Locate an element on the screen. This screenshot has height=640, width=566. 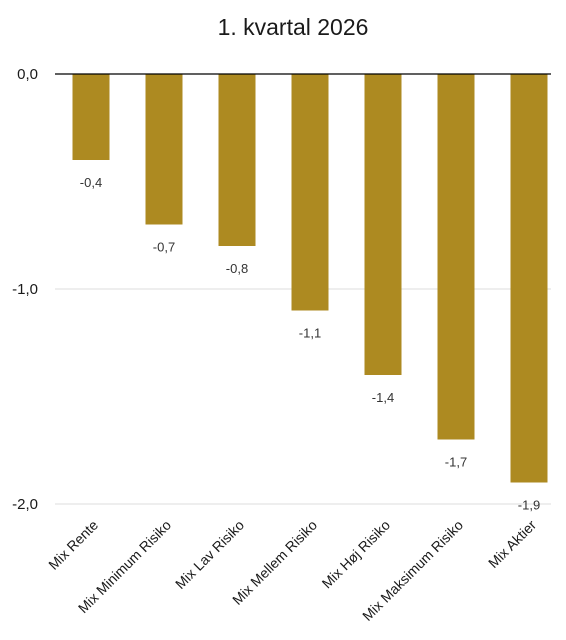
data-label: -0,8 is located at coordinates (237, 268).